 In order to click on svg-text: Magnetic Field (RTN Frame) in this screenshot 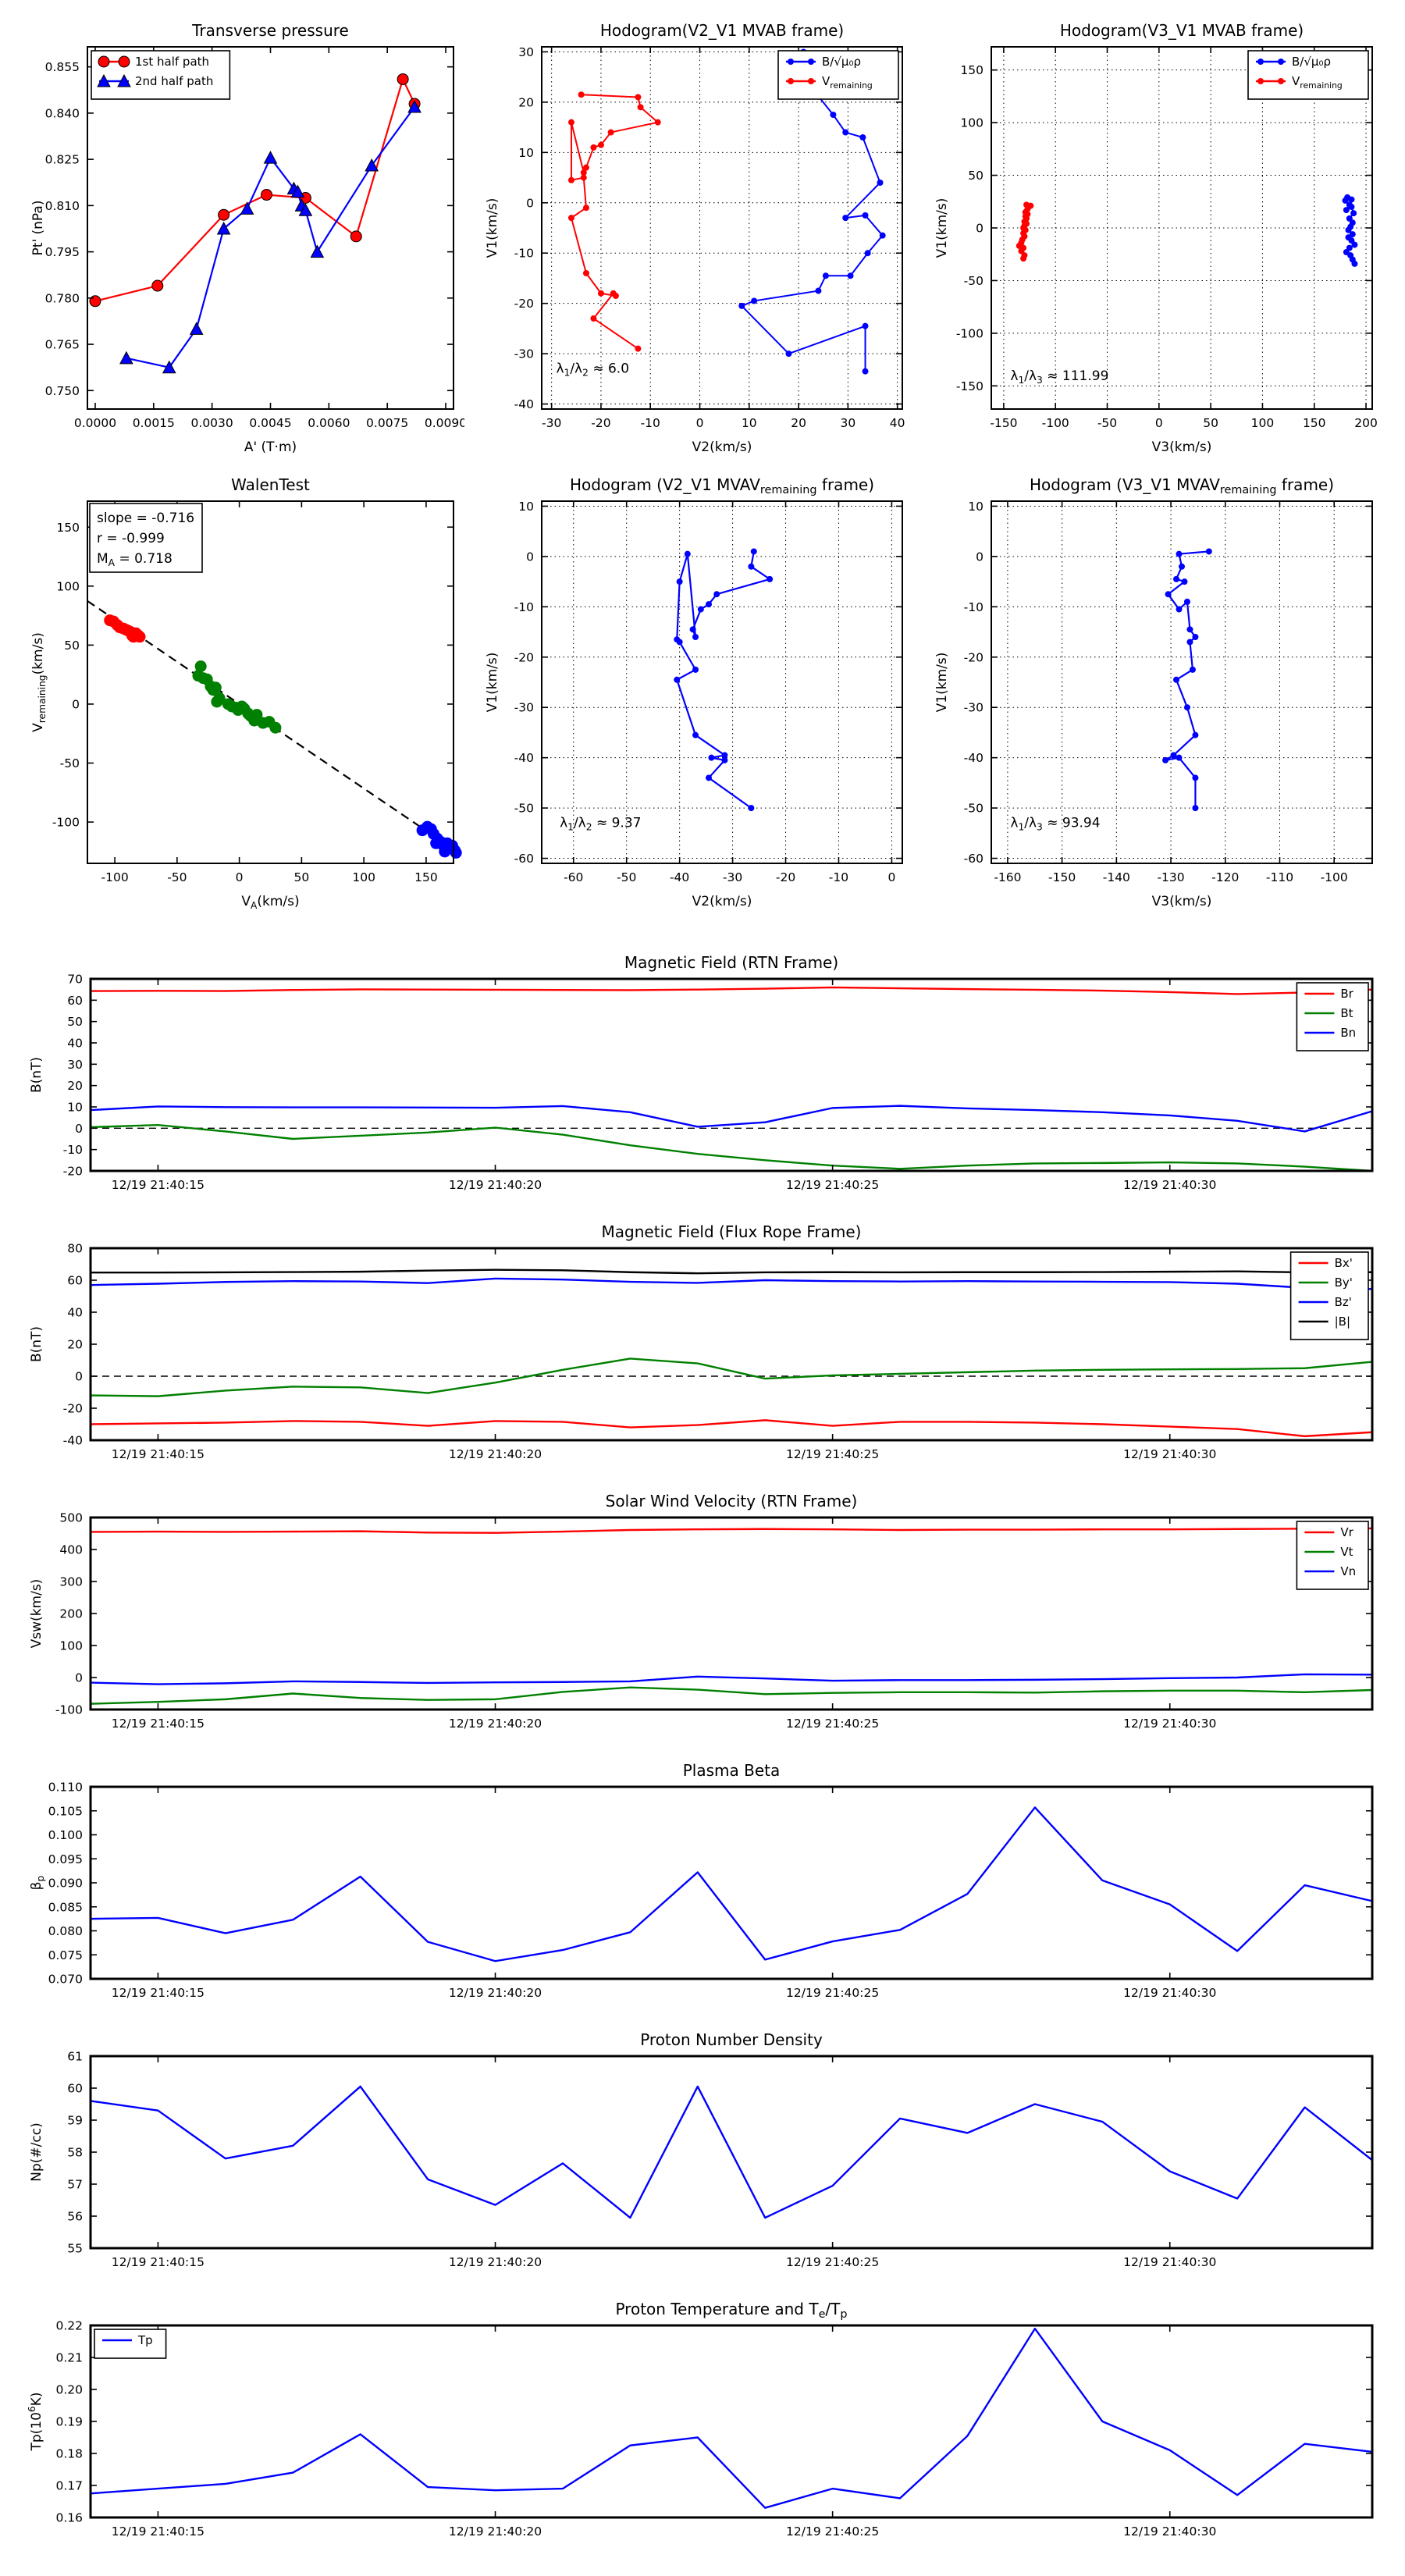, I will do `click(731, 962)`.